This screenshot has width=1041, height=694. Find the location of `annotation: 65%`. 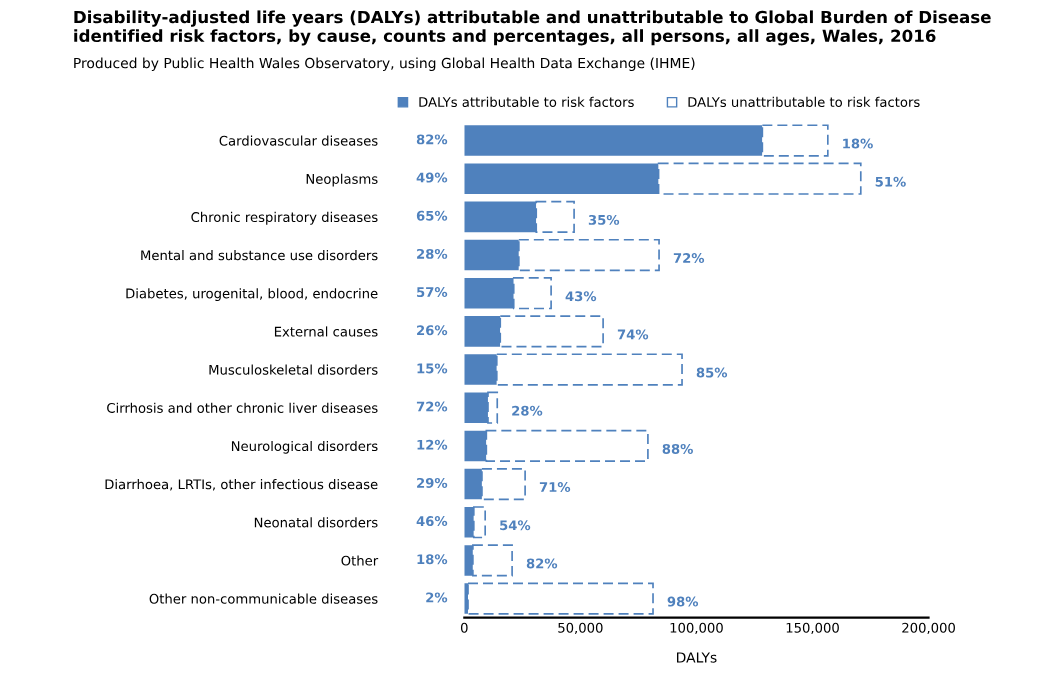

annotation: 65% is located at coordinates (432, 215).